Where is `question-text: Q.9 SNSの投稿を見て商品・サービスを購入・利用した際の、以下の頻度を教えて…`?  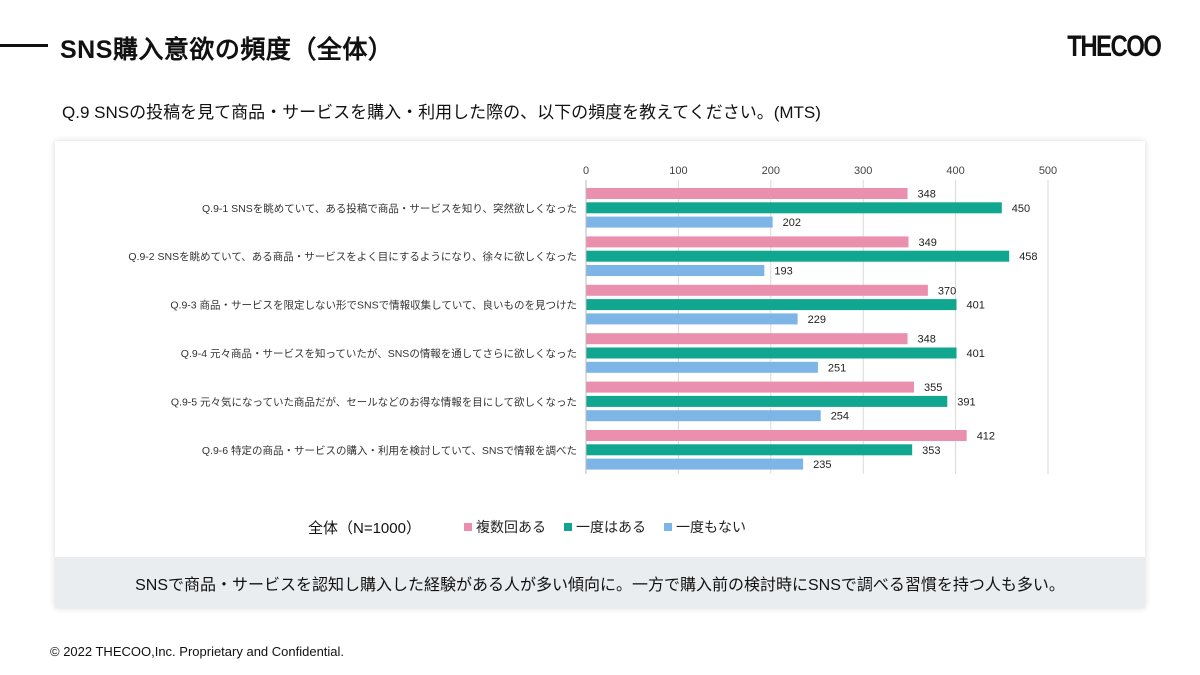
question-text: Q.9 SNSの投稿を見て商品・サービスを購入・利用した際の、以下の頻度を教えて… is located at coordinates (441, 112).